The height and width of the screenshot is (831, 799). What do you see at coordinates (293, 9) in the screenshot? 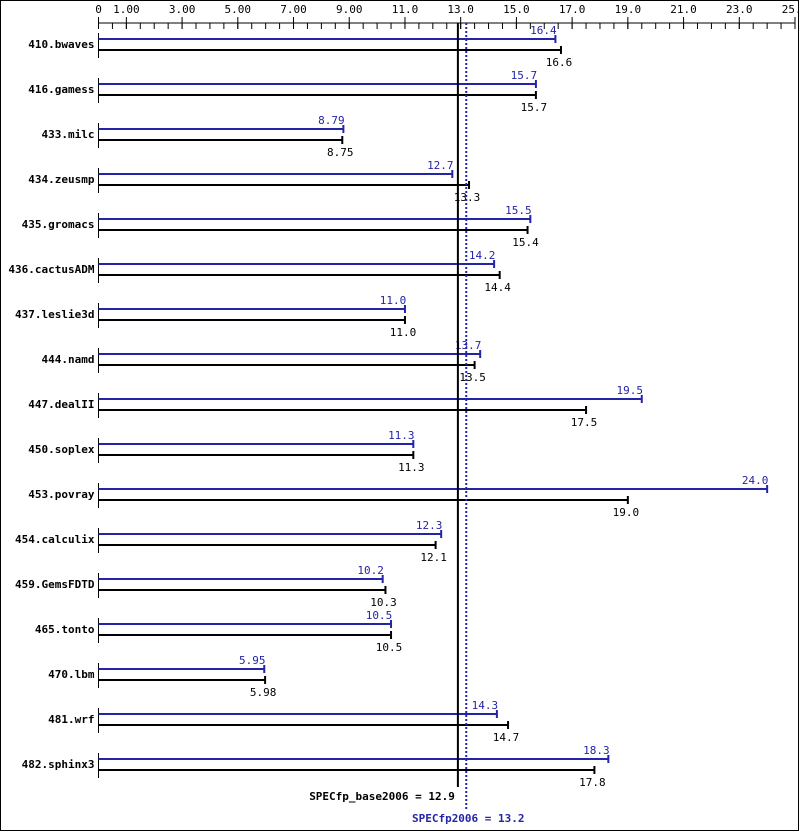
I see `x-tick-label: 7.00` at bounding box center [293, 9].